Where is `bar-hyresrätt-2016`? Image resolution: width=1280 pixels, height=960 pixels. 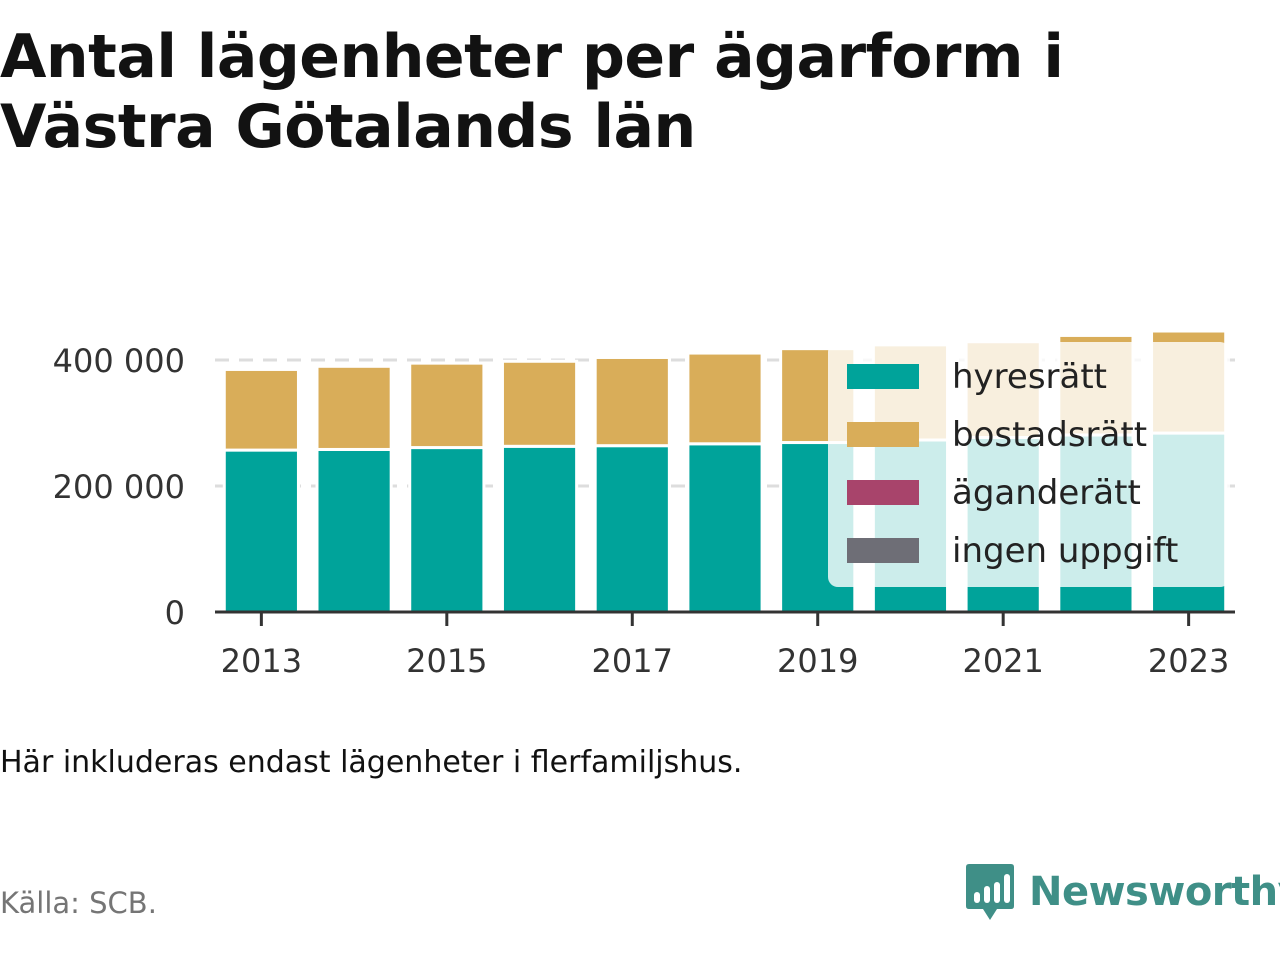 bar-hyresrätt-2016 is located at coordinates (539, 529).